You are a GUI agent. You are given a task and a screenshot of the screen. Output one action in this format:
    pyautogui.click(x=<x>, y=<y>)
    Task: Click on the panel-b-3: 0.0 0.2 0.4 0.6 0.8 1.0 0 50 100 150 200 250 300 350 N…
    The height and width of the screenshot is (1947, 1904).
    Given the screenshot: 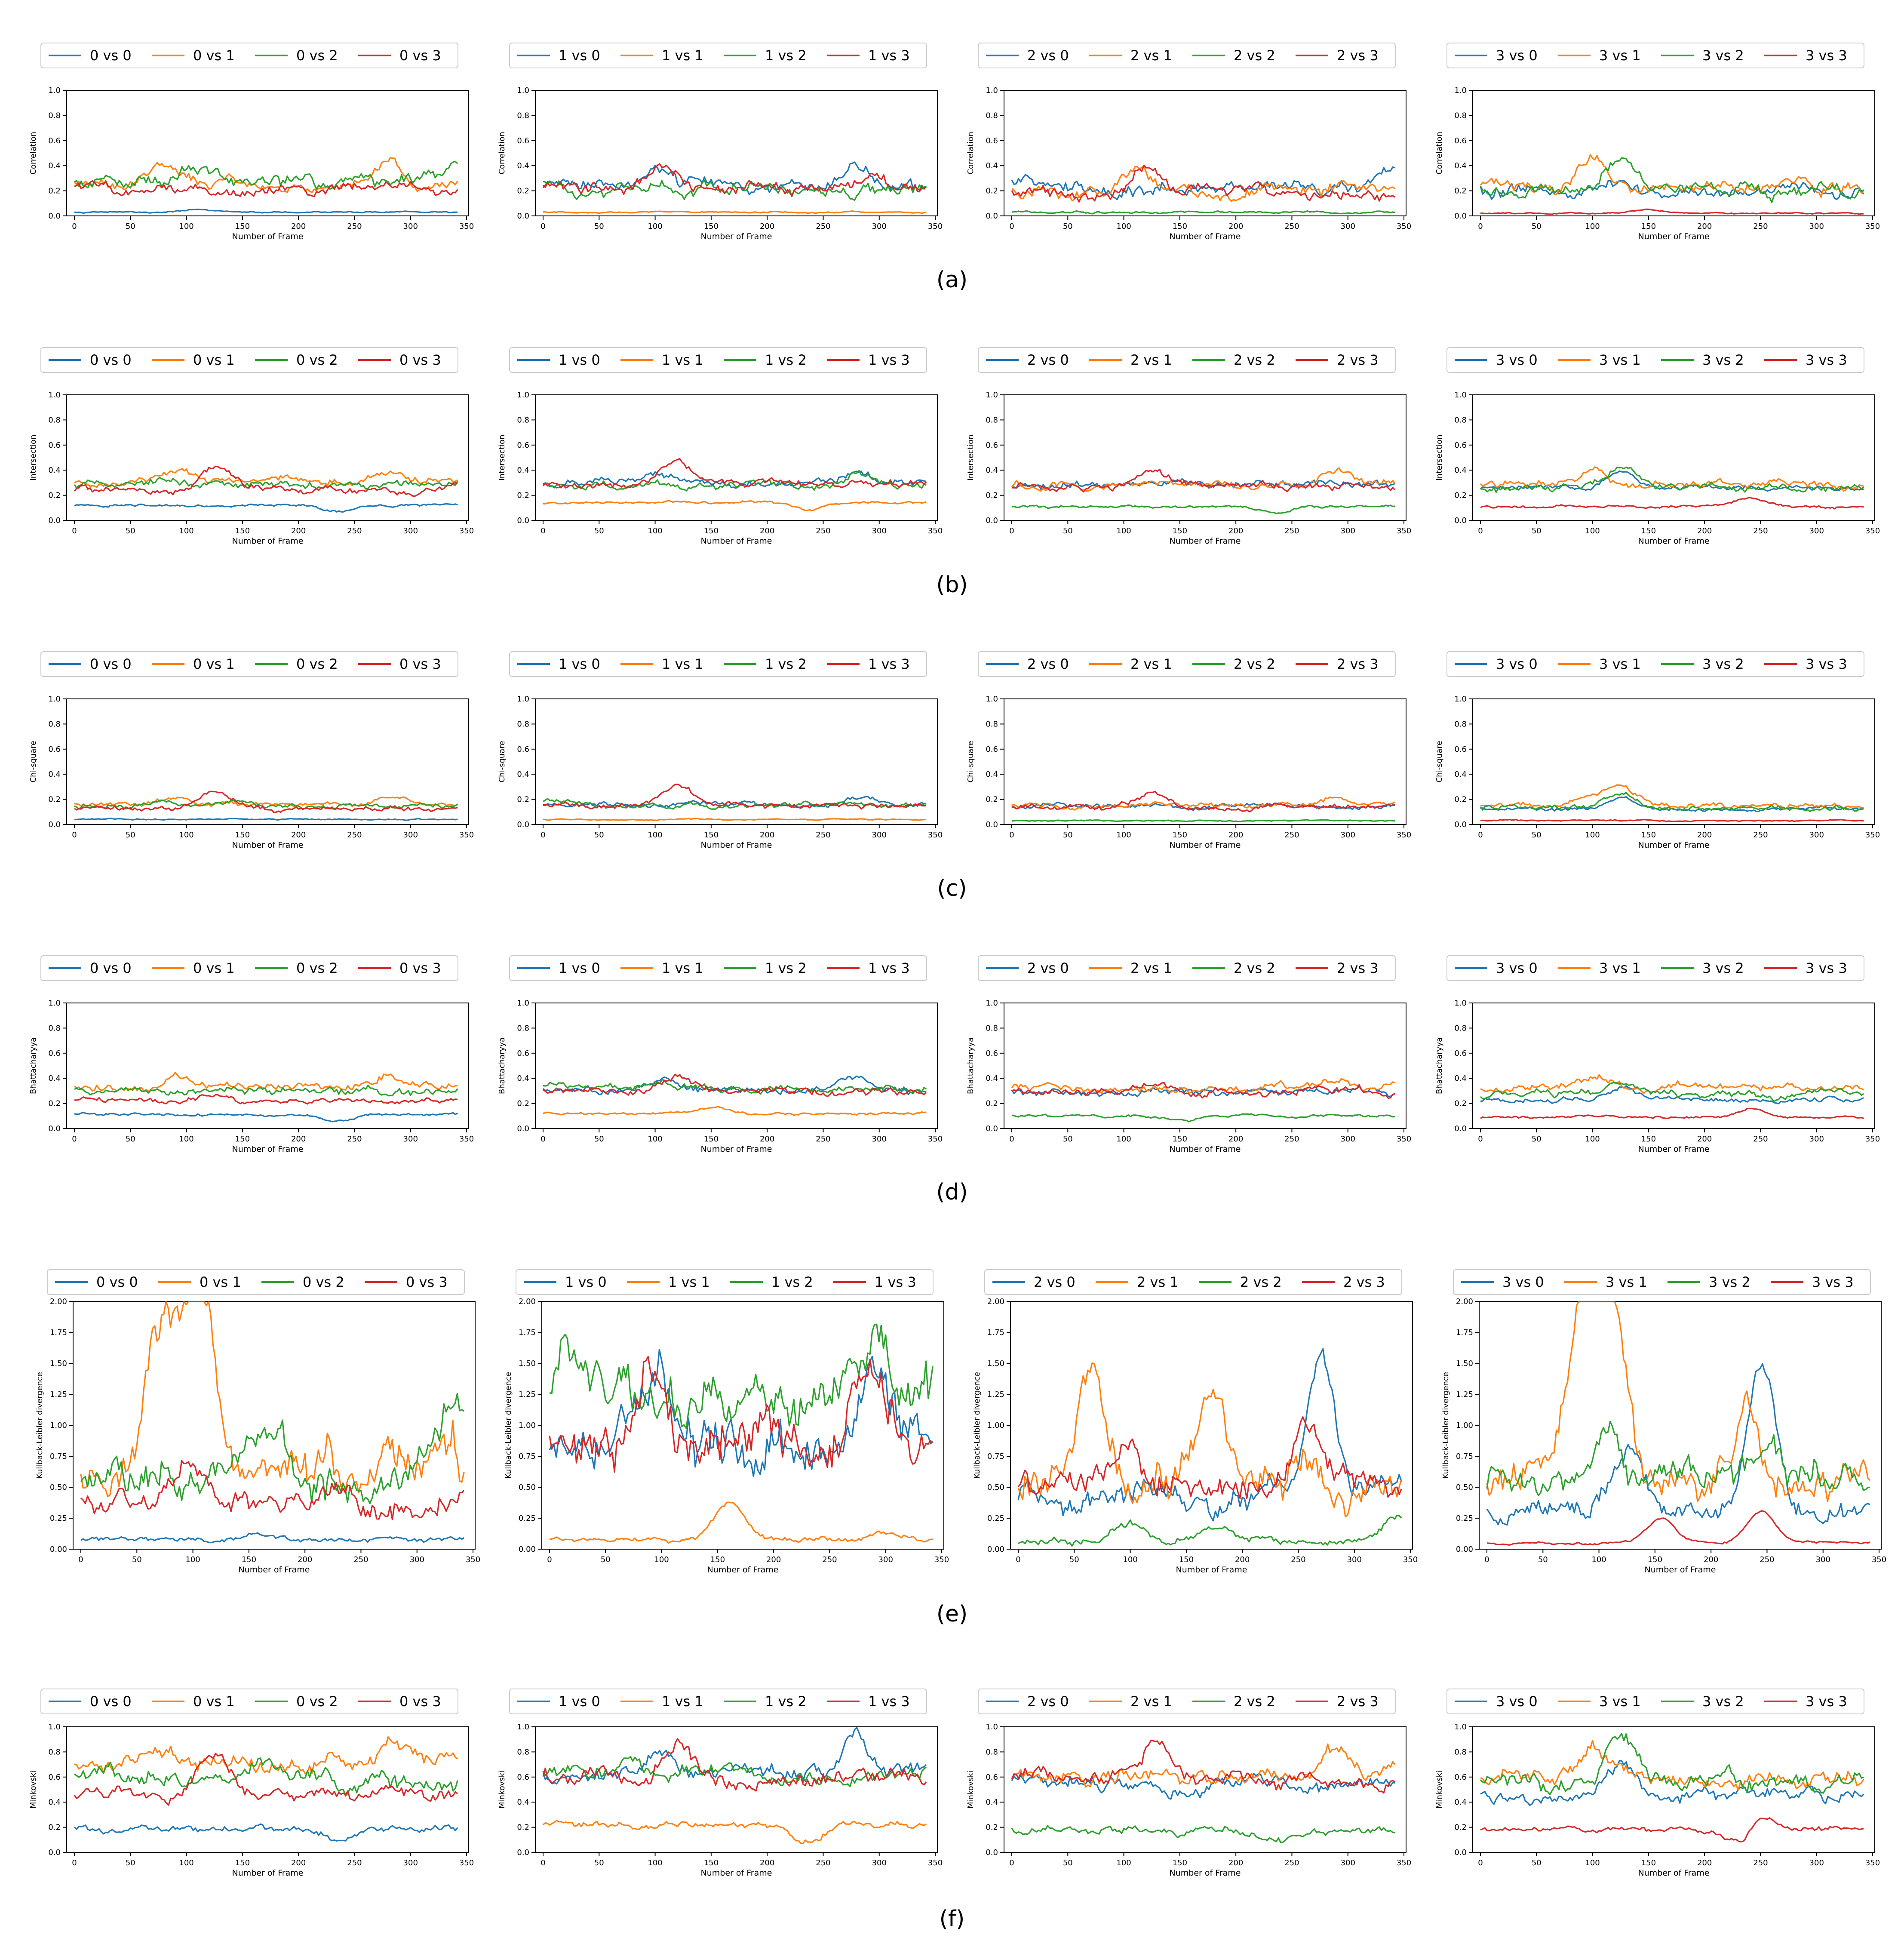 What is the action you would take?
    pyautogui.click(x=1658, y=446)
    